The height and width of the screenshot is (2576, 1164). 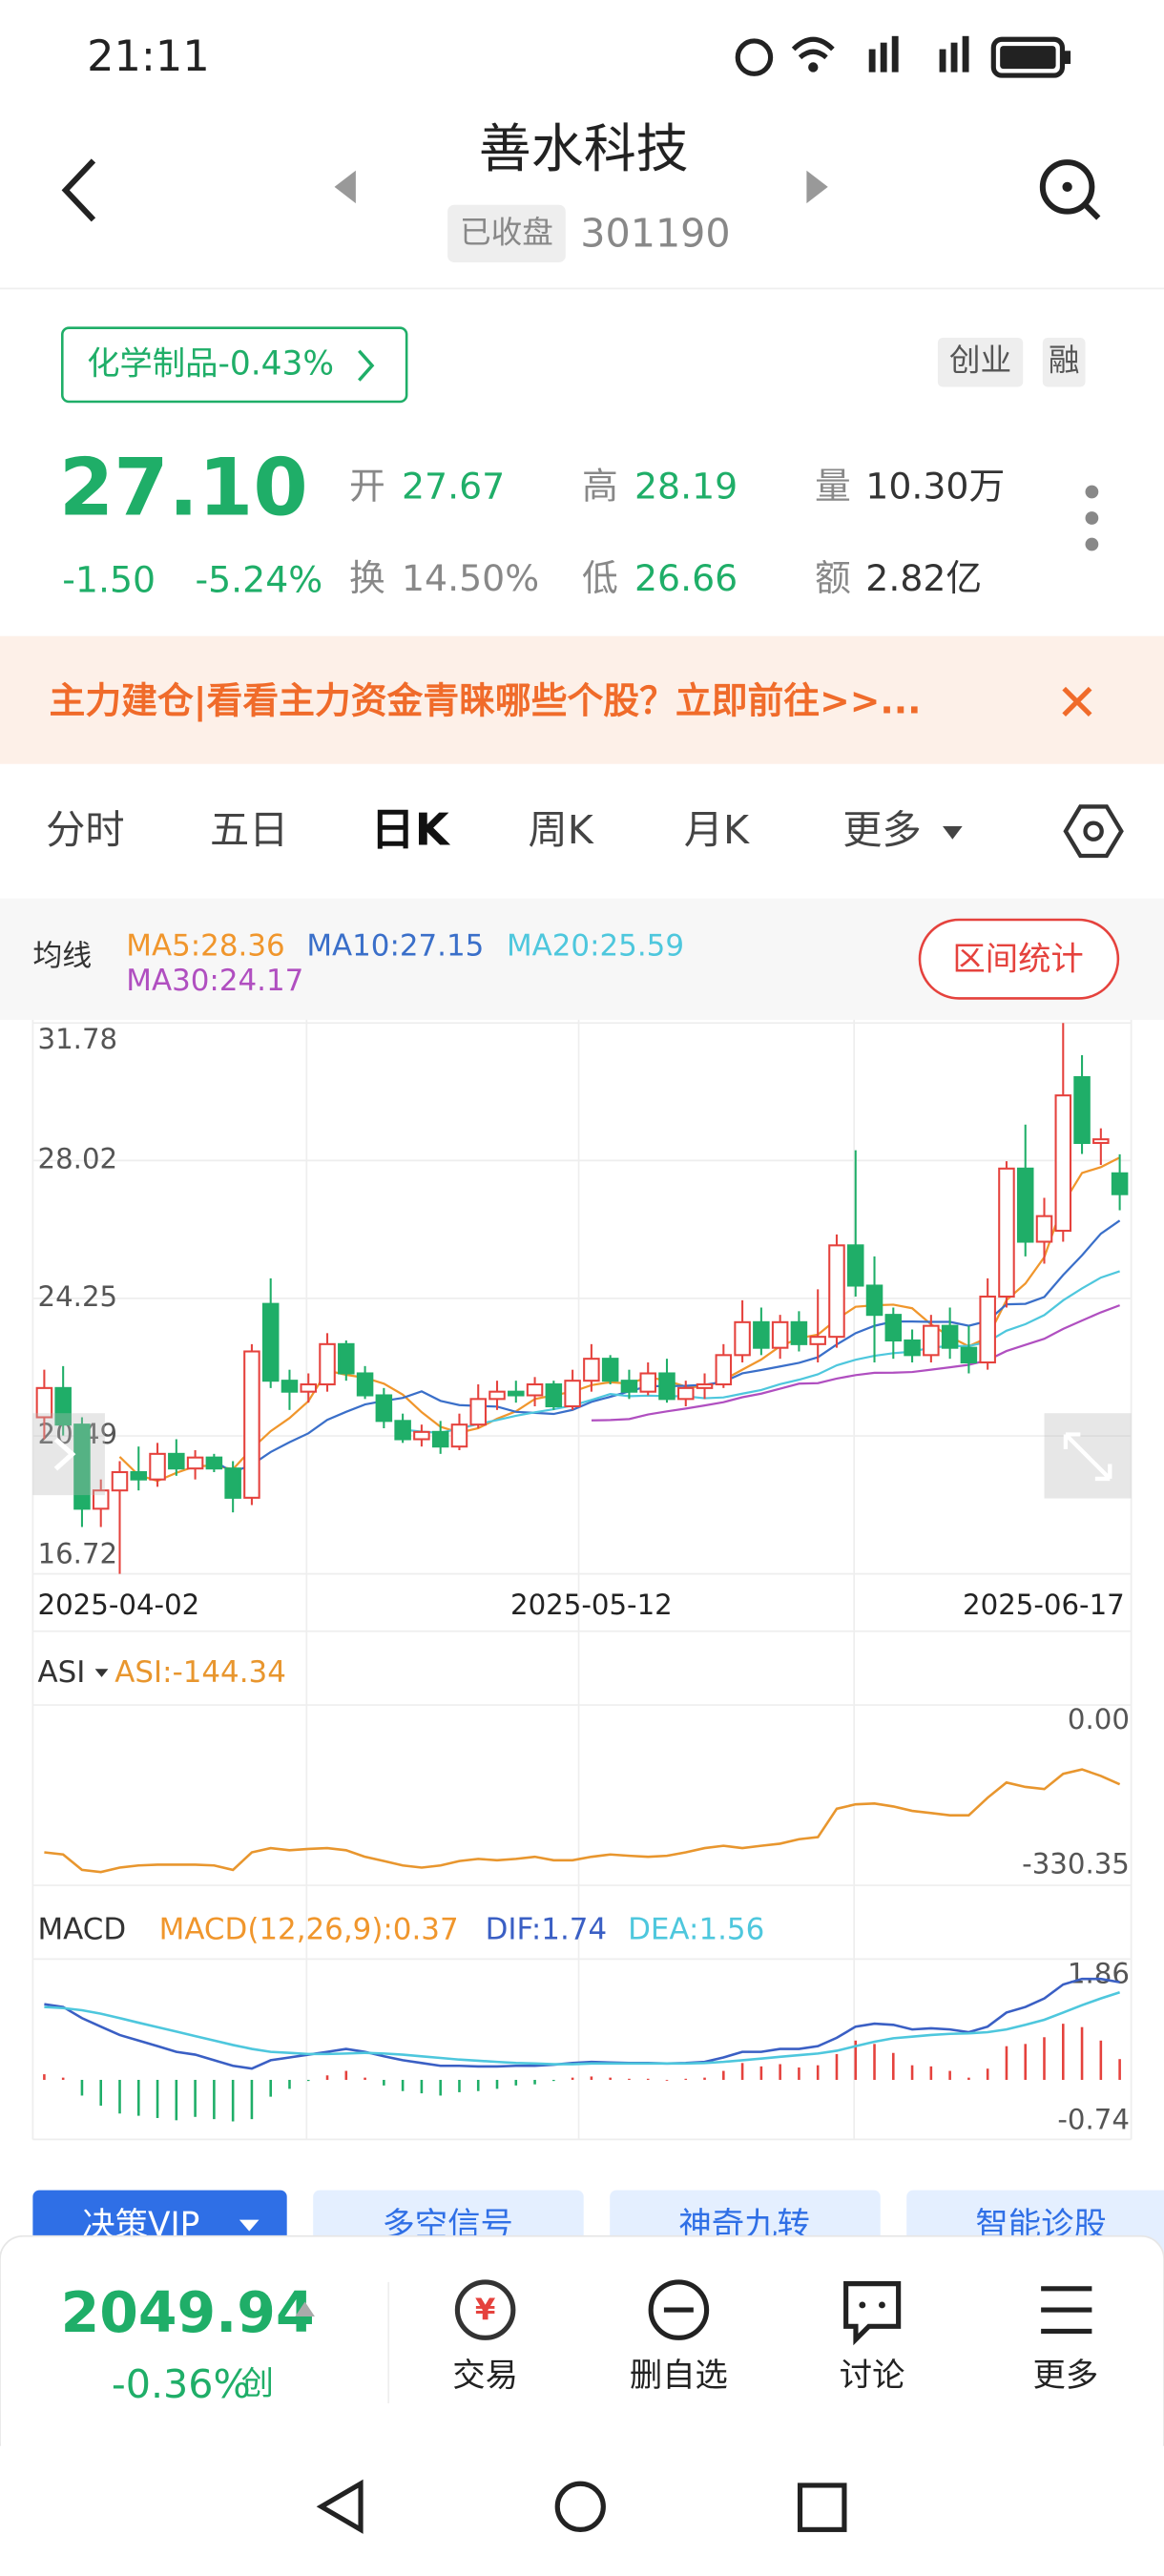 I want to click on tab: 月K, so click(x=717, y=830).